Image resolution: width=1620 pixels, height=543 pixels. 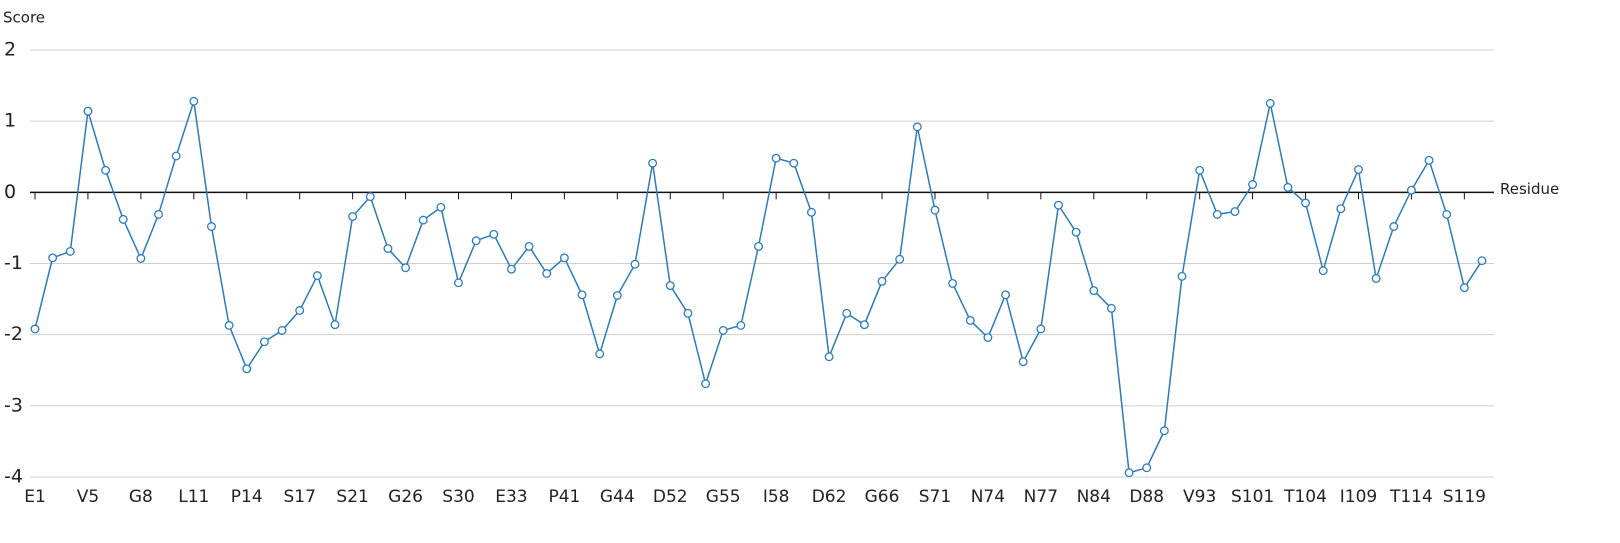 What do you see at coordinates (1529, 189) in the screenshot?
I see `x-axis-label: Residue` at bounding box center [1529, 189].